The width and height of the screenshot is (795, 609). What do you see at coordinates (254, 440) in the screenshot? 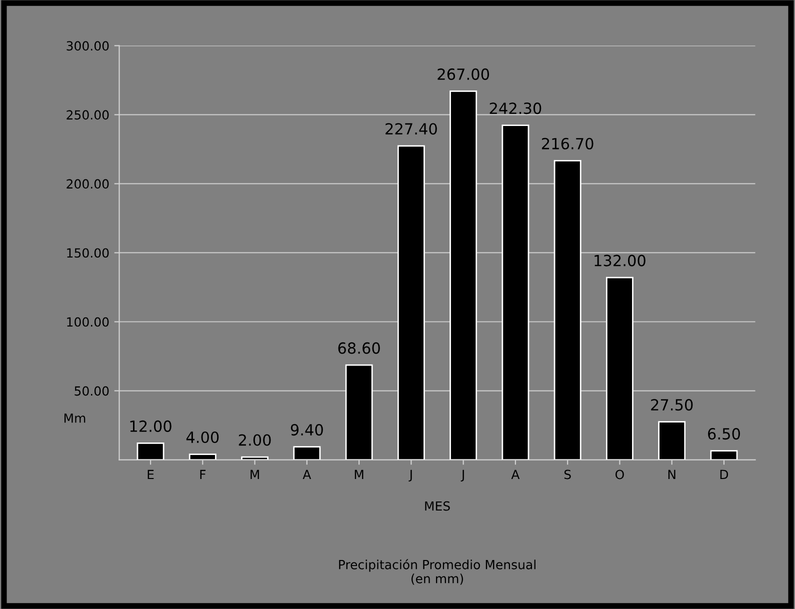
I see `data-label: 2.00` at bounding box center [254, 440].